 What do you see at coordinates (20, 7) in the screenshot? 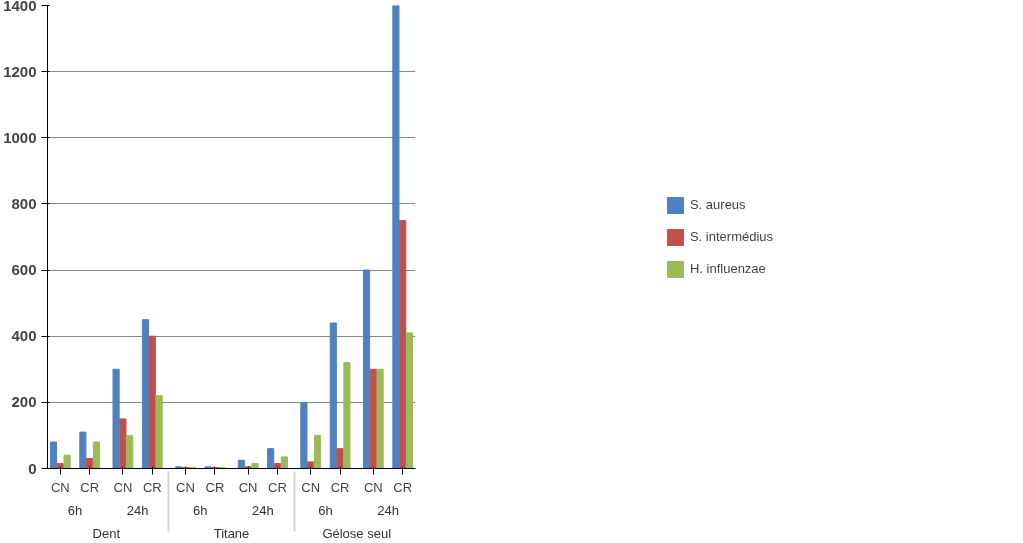
I see `y-tick-label: 1400` at bounding box center [20, 7].